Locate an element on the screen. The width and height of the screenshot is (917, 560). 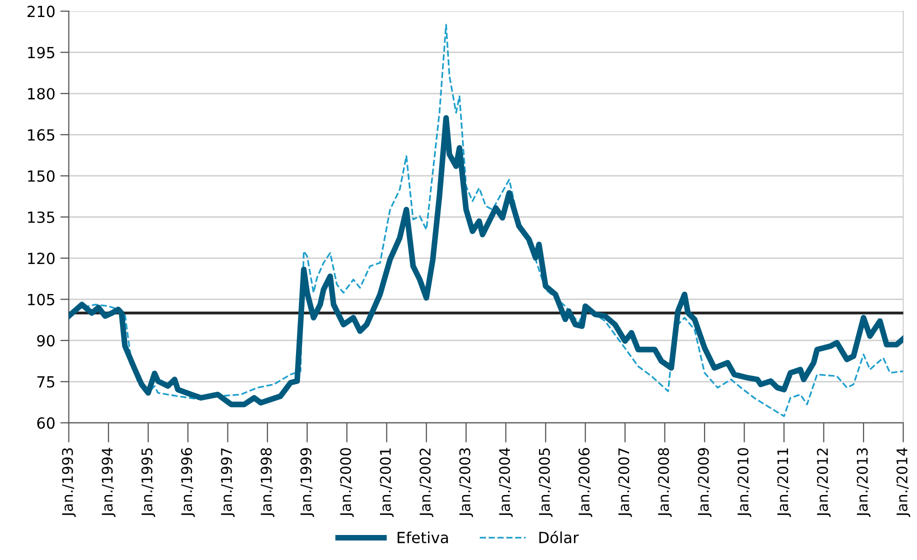
x-tick-label: Jan./2011 is located at coordinates (784, 483).